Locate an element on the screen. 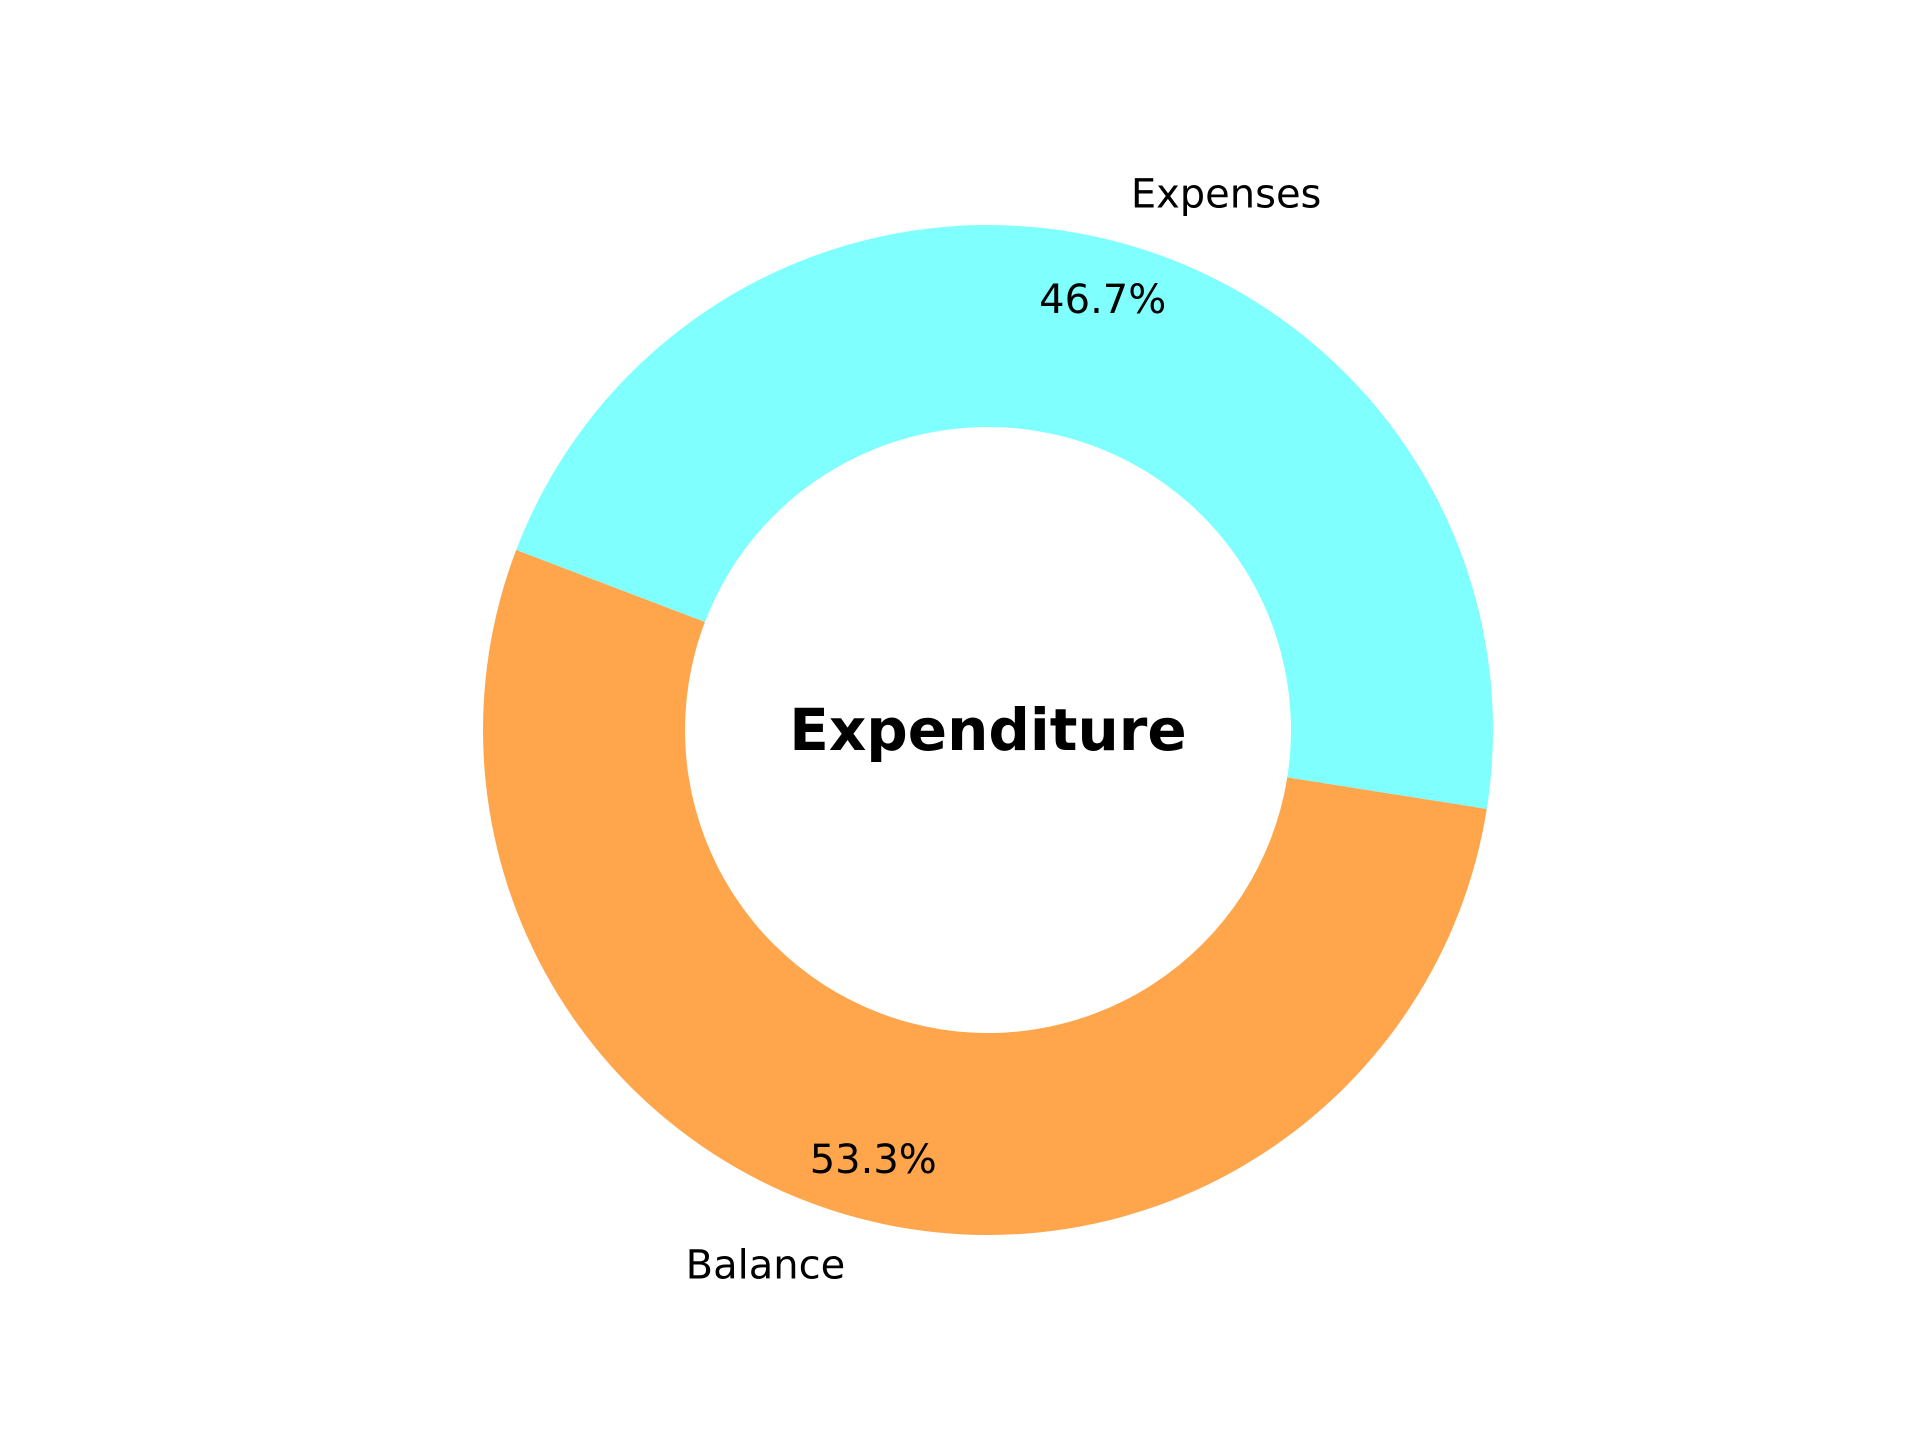  slice-label-balance: Balance is located at coordinates (766, 1265).